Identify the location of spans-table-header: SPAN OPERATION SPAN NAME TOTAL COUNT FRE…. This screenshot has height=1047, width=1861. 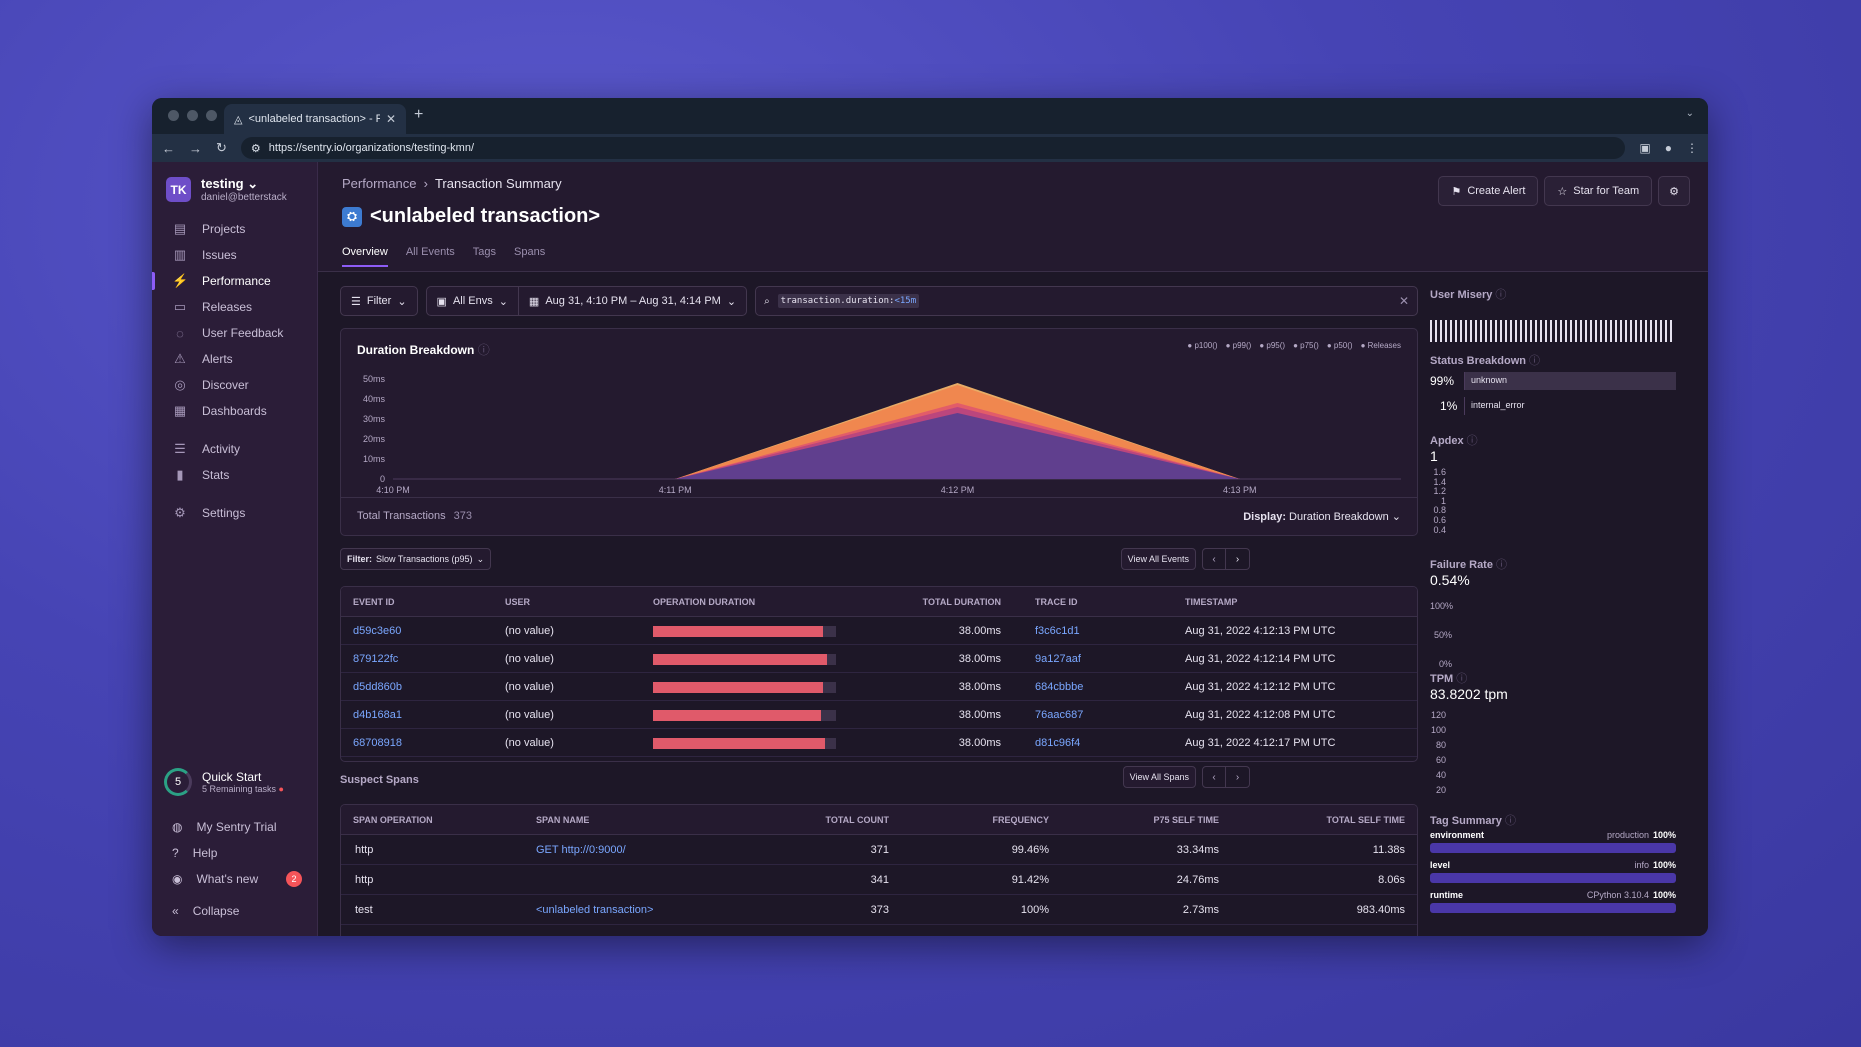
(879, 820).